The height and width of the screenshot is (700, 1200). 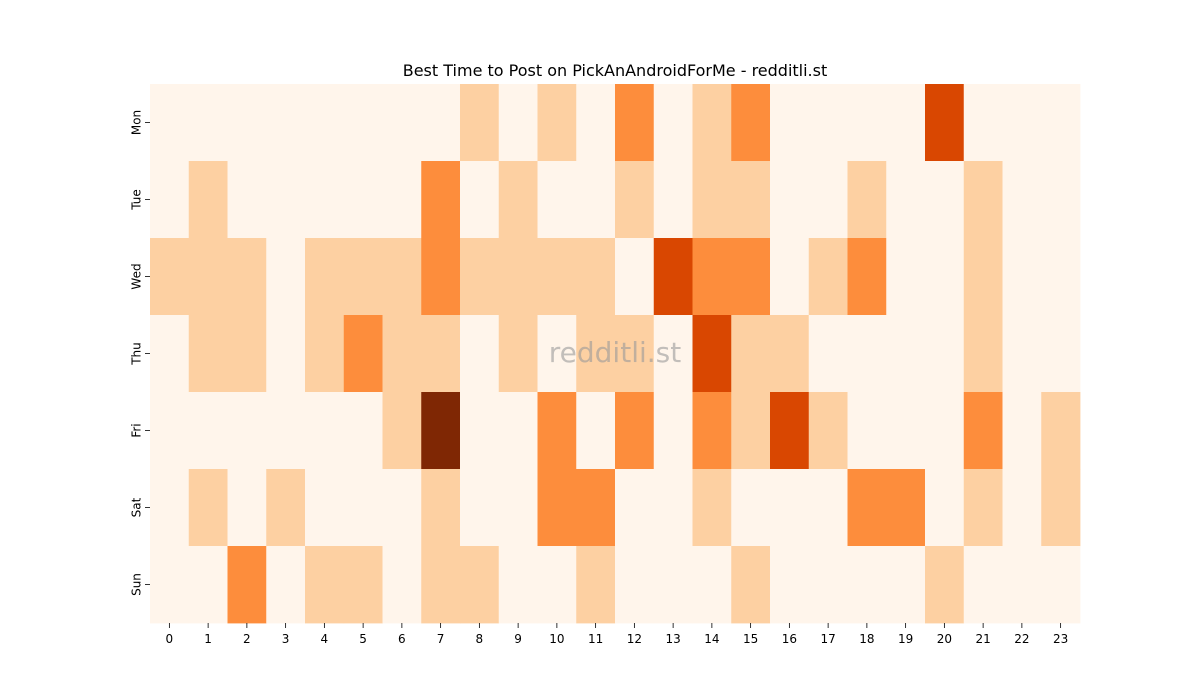 I want to click on y-tick-label: Sat, so click(x=137, y=507).